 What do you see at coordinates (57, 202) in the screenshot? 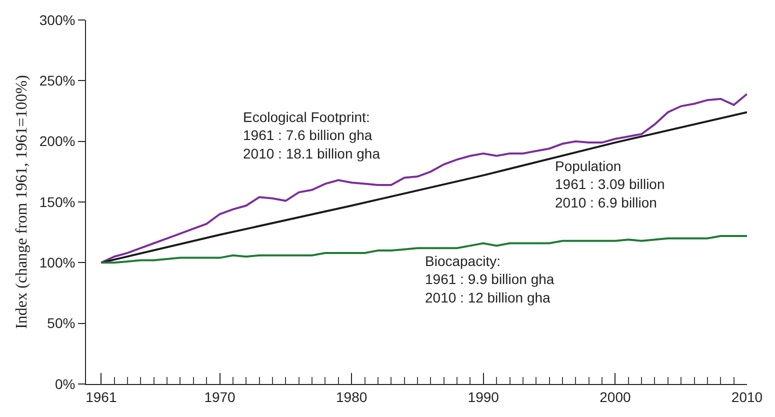
I see `y-tick-label: 150%` at bounding box center [57, 202].